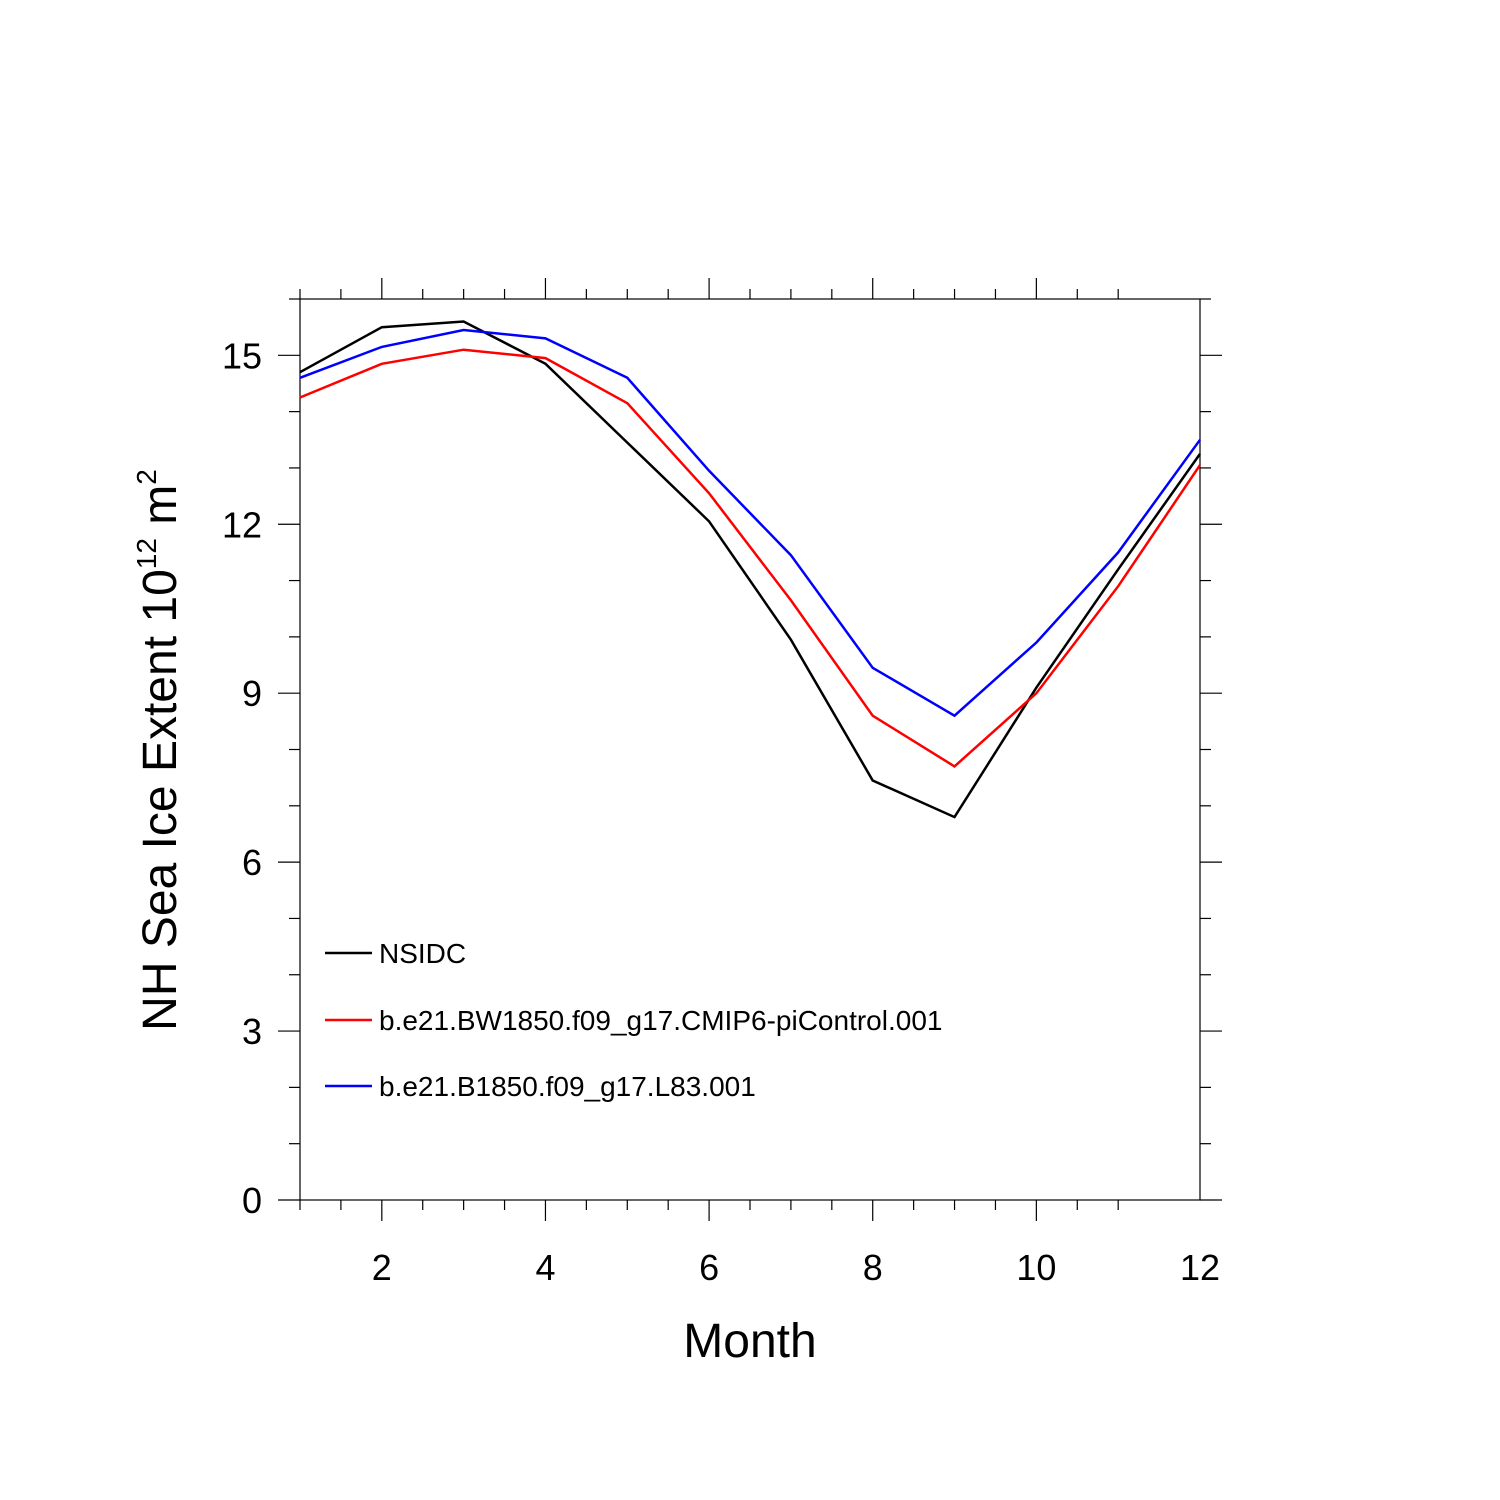  Describe the element at coordinates (146, 477) in the screenshot. I see `y-axis-title-exponent-2: 2` at that location.